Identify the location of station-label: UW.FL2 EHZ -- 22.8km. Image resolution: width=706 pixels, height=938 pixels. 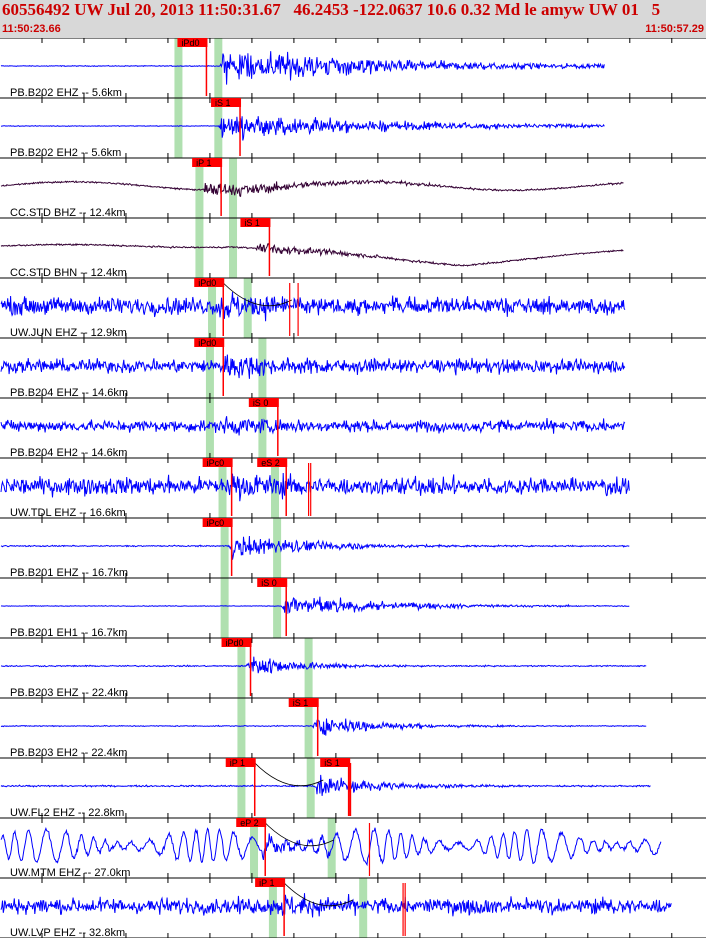
(67, 813).